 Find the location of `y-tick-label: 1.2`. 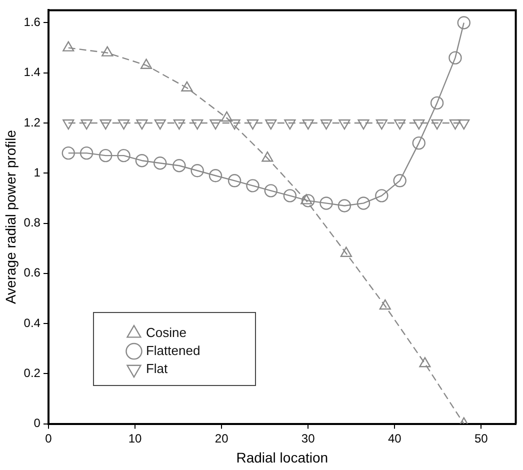

y-tick-label: 1.2 is located at coordinates (32, 122).